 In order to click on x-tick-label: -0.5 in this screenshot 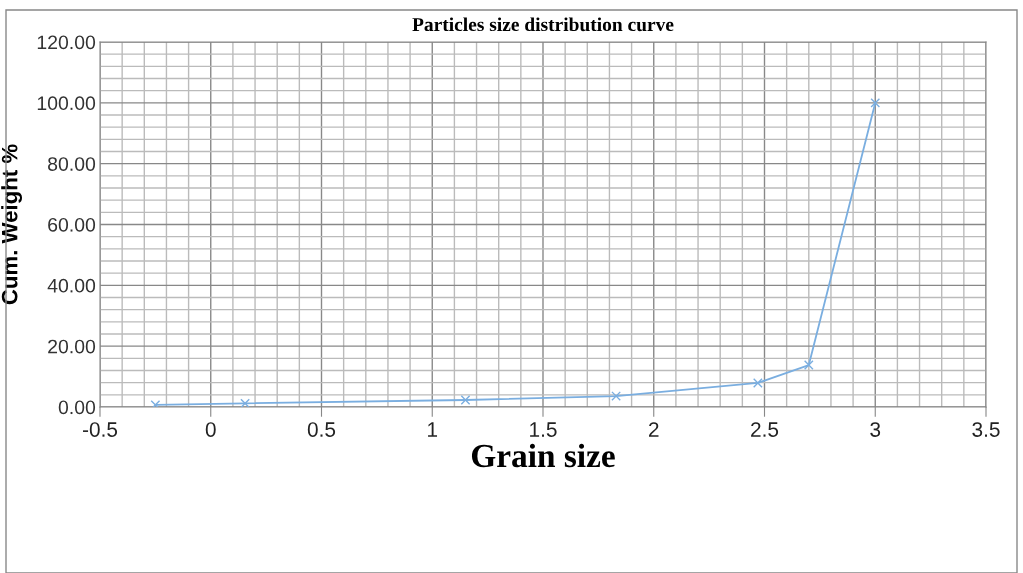, I will do `click(100, 429)`.